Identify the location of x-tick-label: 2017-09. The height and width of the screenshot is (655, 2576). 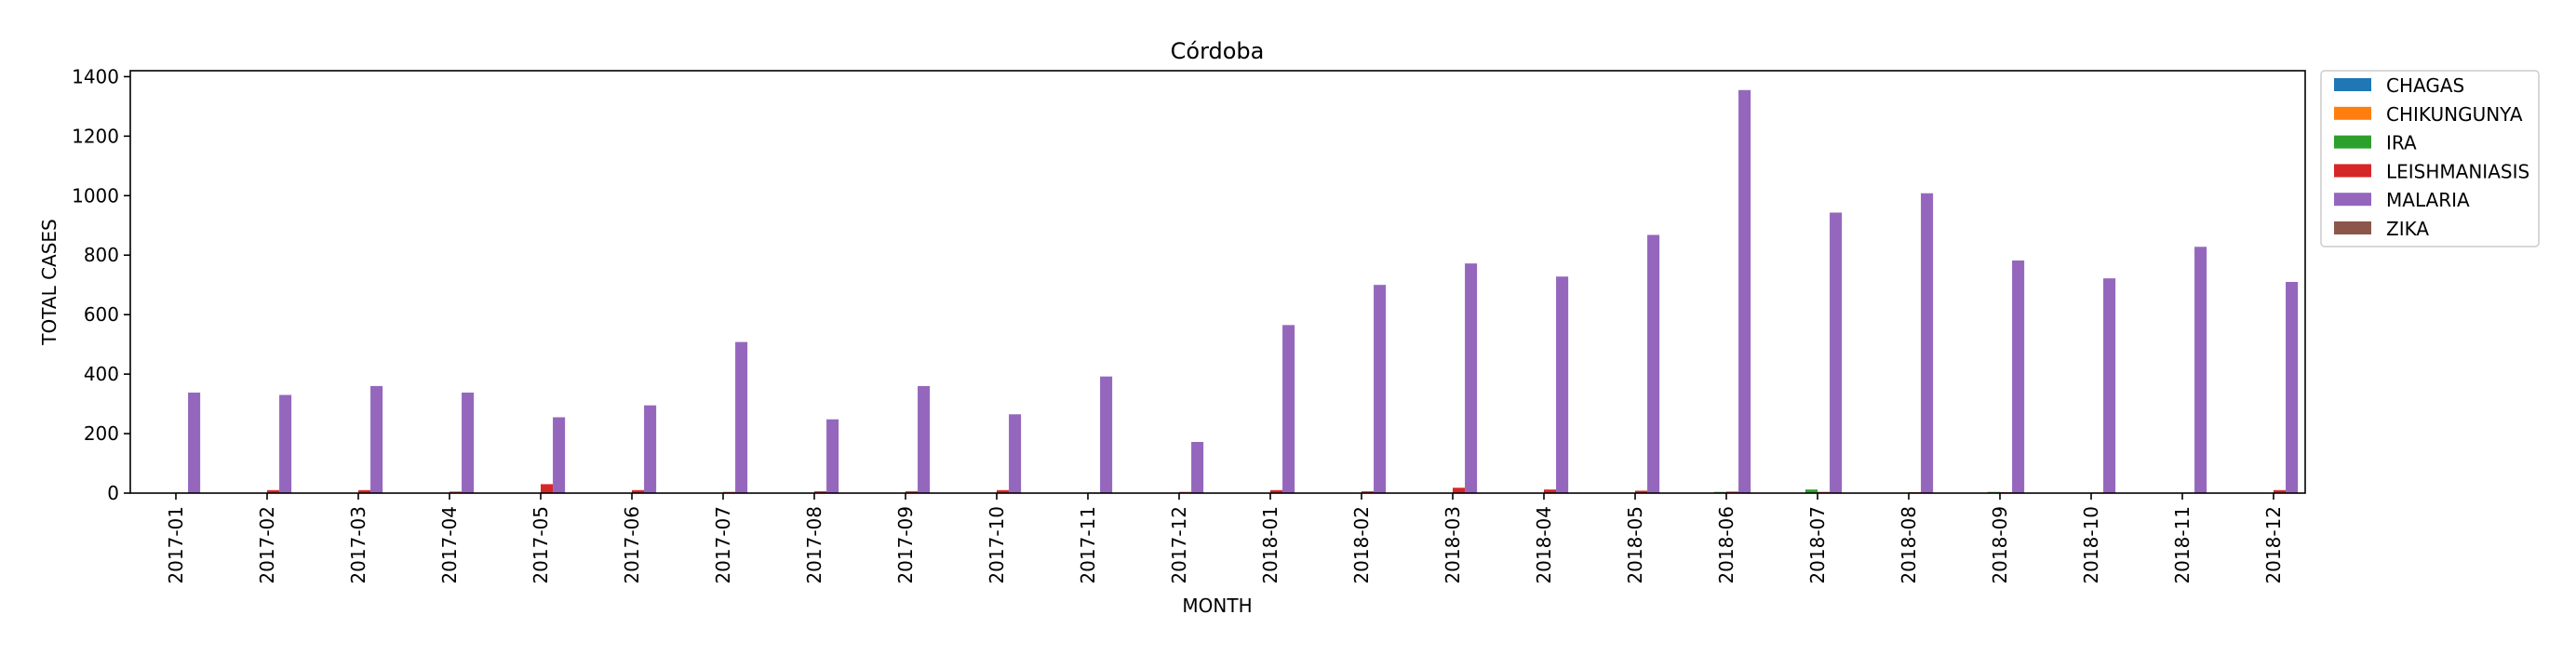
(905, 545).